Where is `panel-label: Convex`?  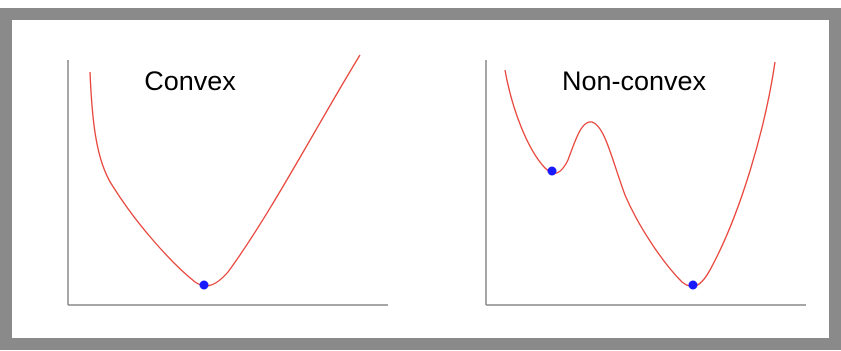 panel-label: Convex is located at coordinates (190, 81).